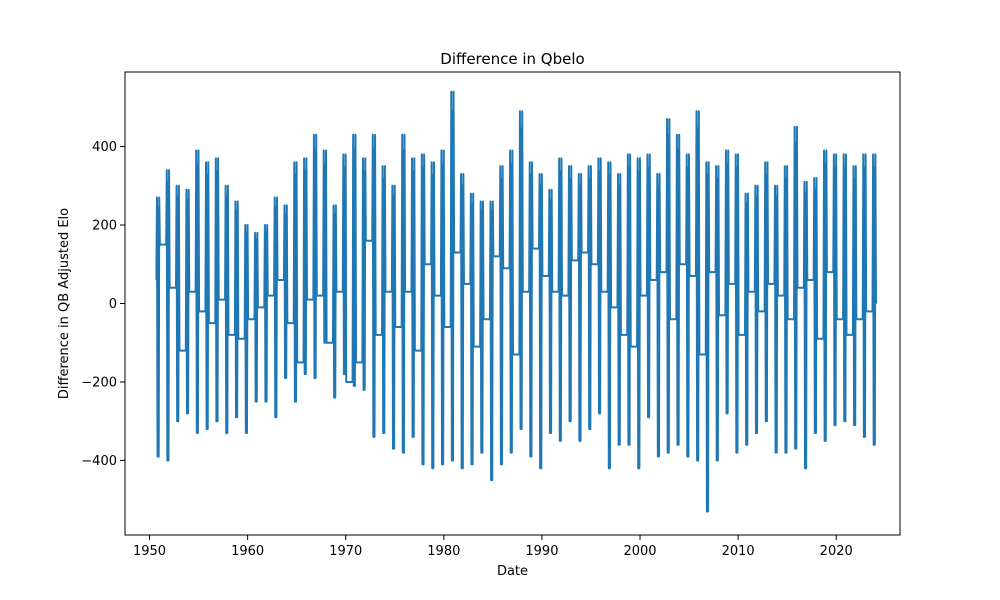 The image size is (1000, 600). What do you see at coordinates (738, 551) in the screenshot?
I see `x-tick-label: 2010` at bounding box center [738, 551].